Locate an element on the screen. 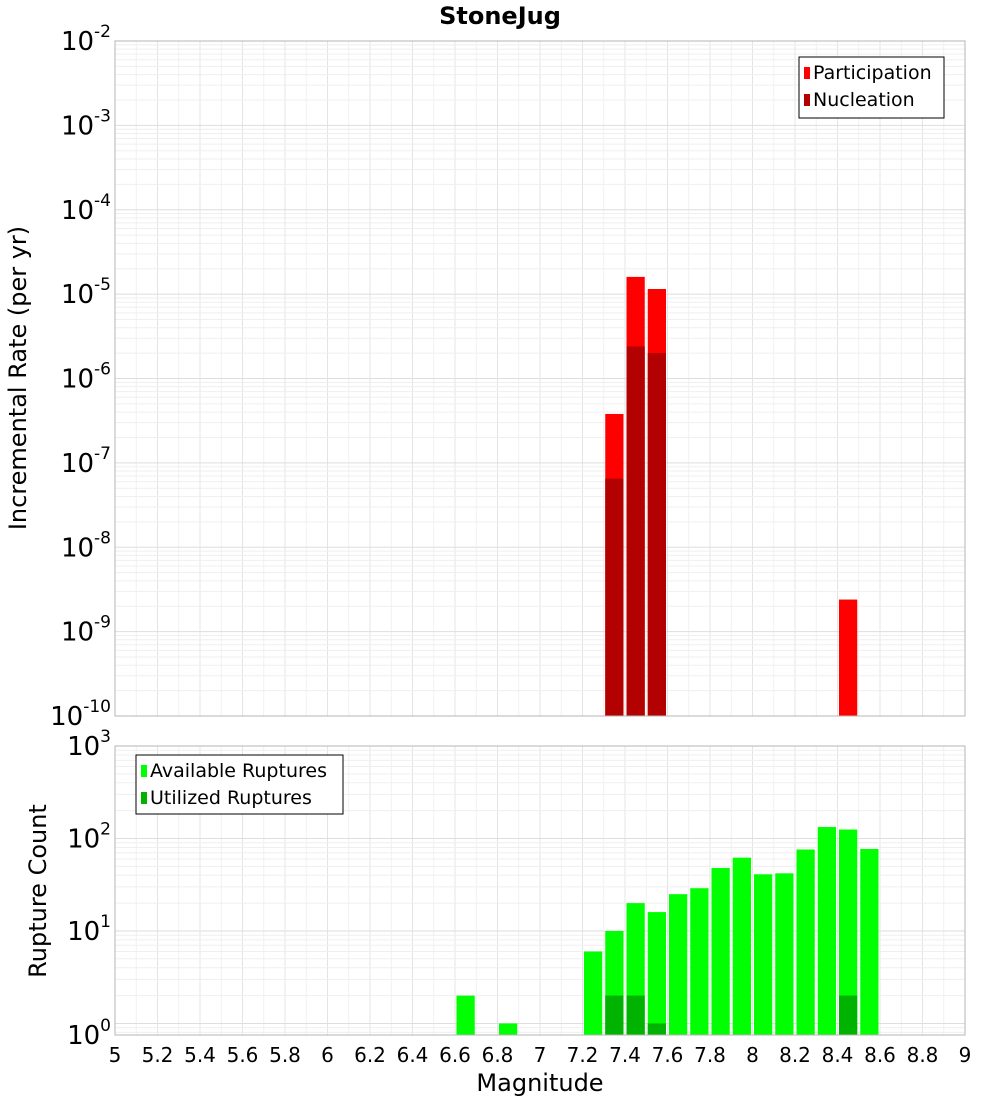  top-y-tick-label-1: 10⁻⁹ is located at coordinates (86, 630).